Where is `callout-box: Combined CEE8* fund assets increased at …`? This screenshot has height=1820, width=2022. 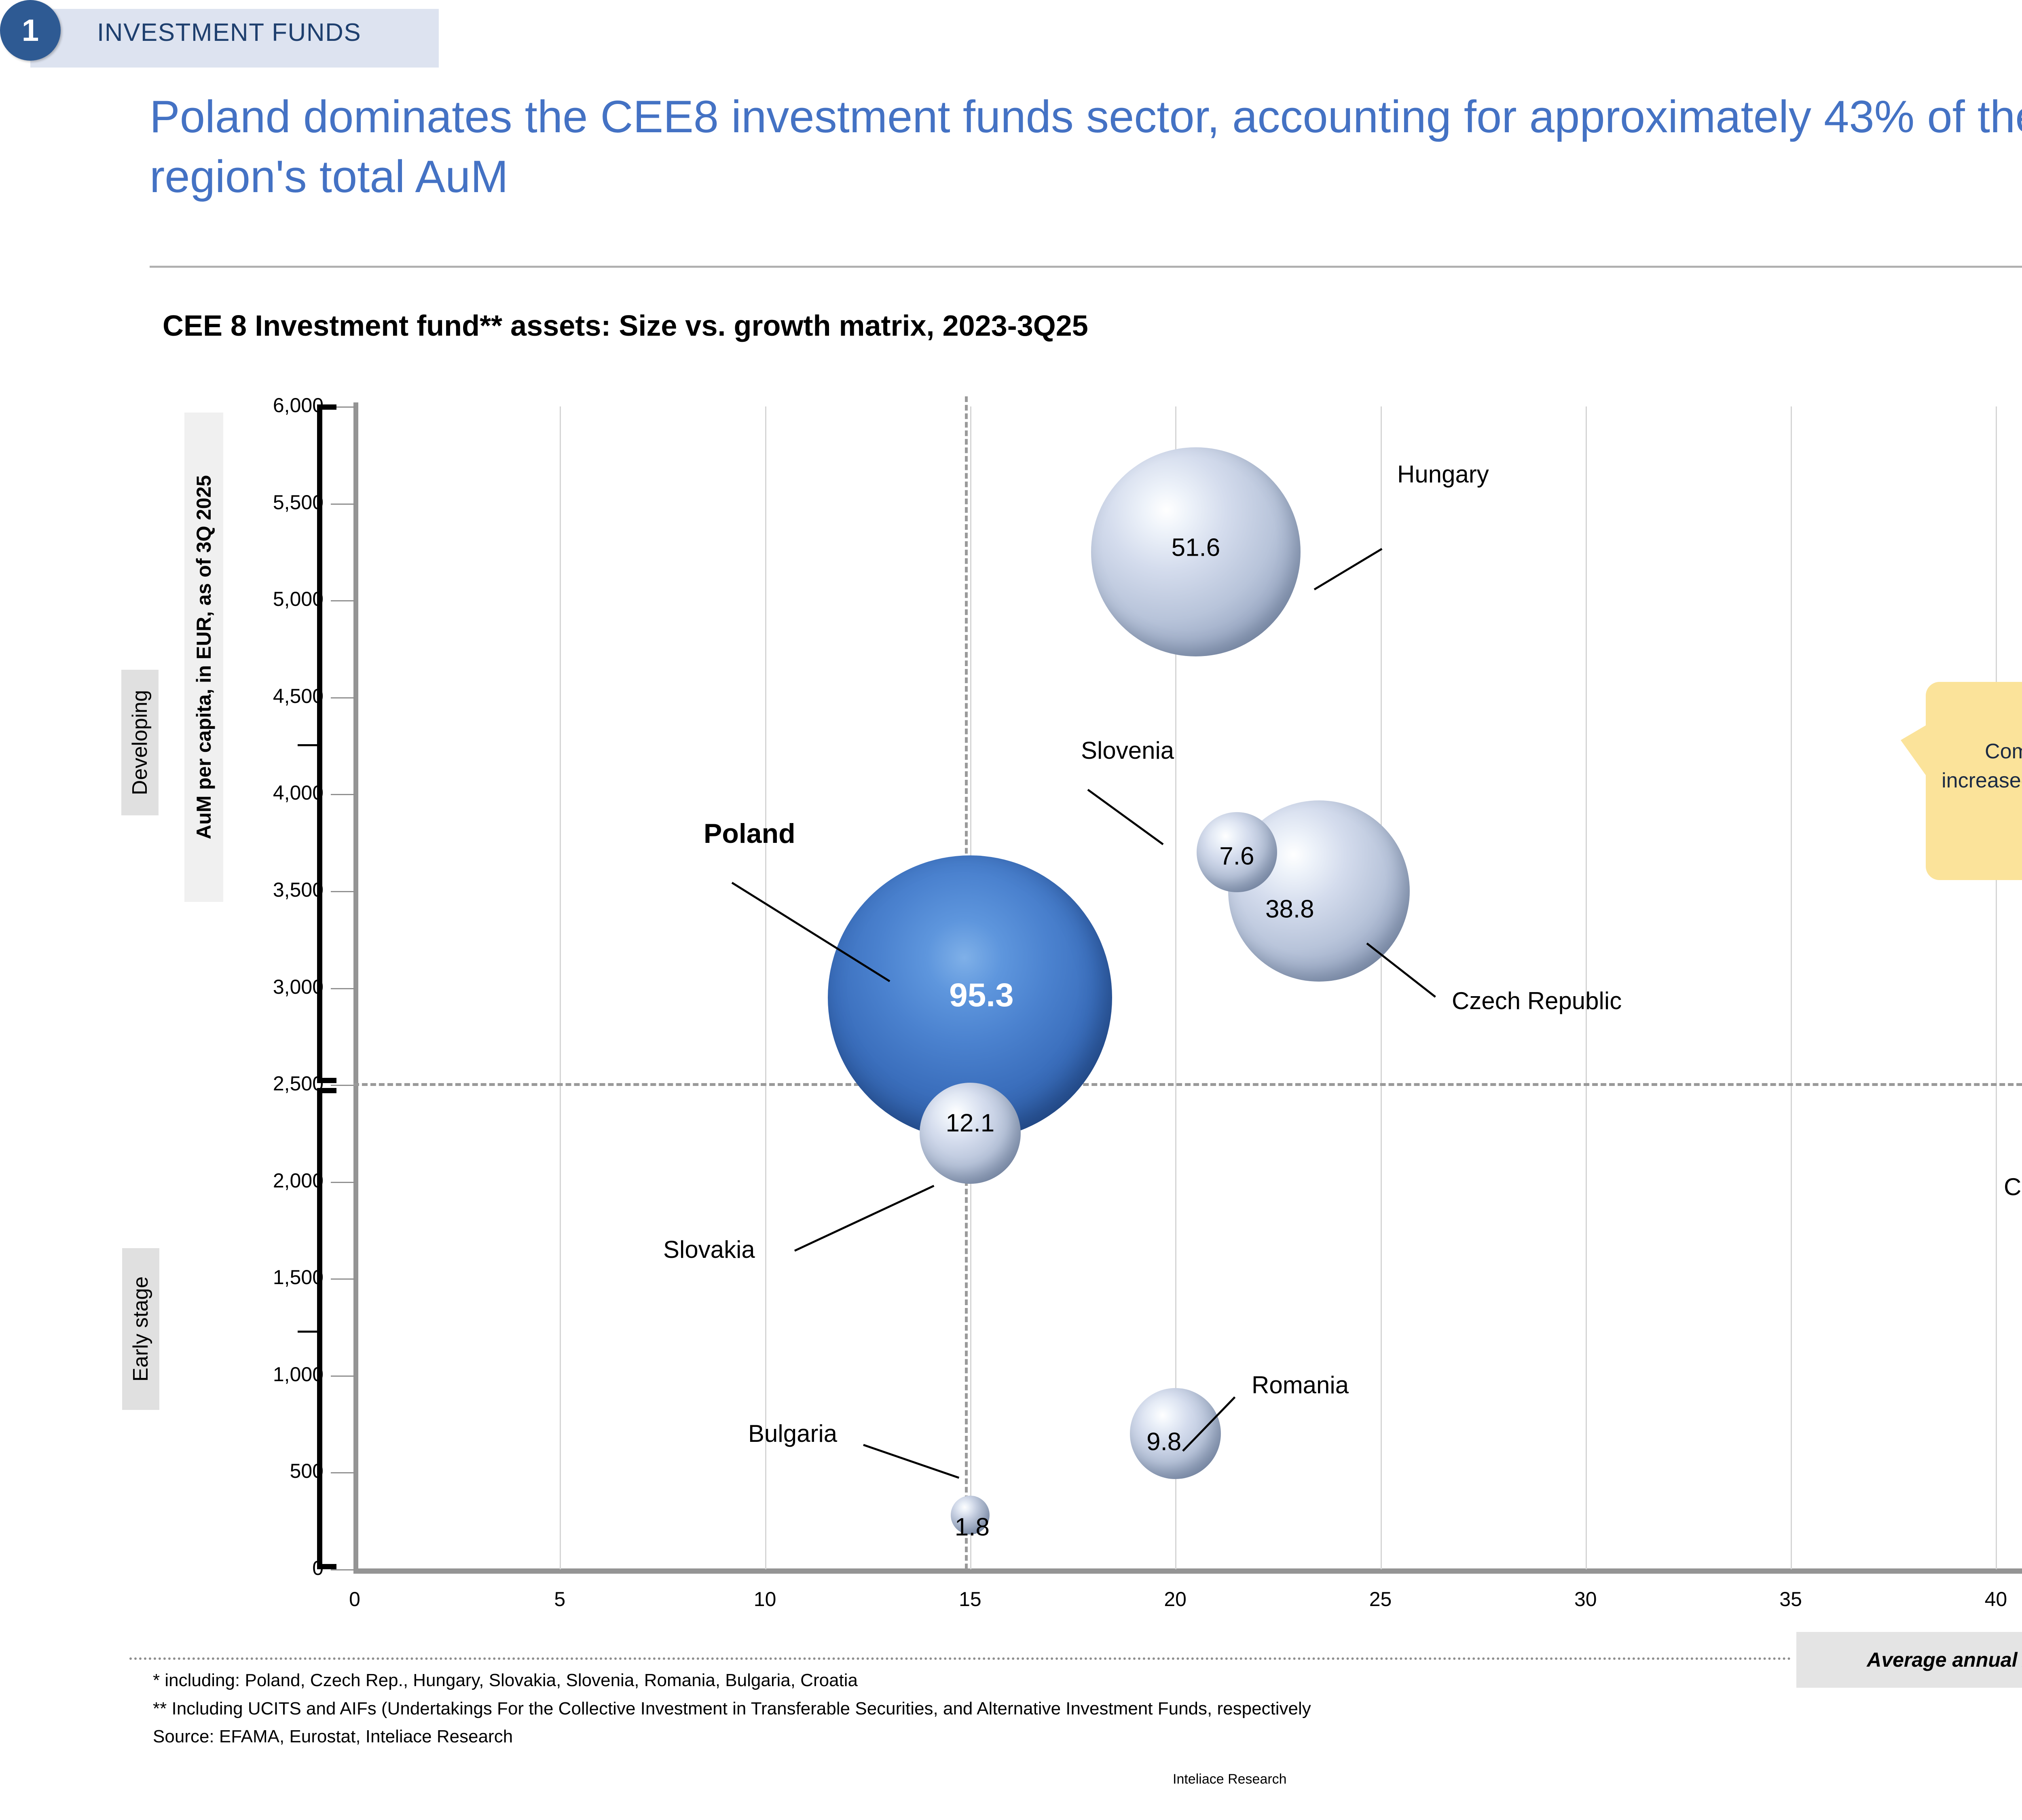
callout-box: Combined CEE8* fund assets increased at … is located at coordinates (1974, 781).